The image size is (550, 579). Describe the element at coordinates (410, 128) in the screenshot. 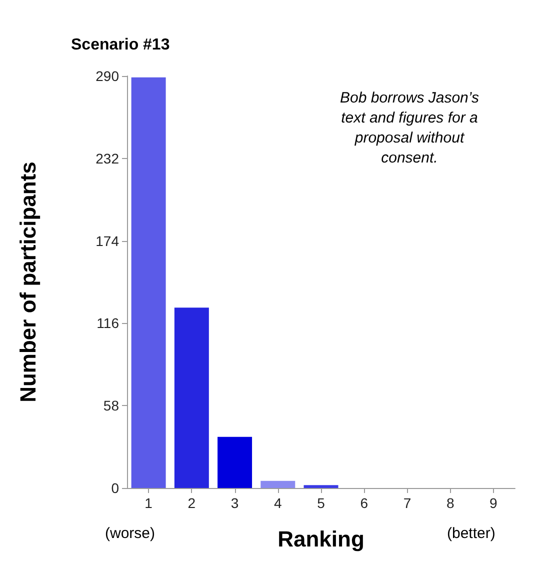

I see `annotation: Bob borrows Jason’s text and figures for a proposal without consent.` at that location.